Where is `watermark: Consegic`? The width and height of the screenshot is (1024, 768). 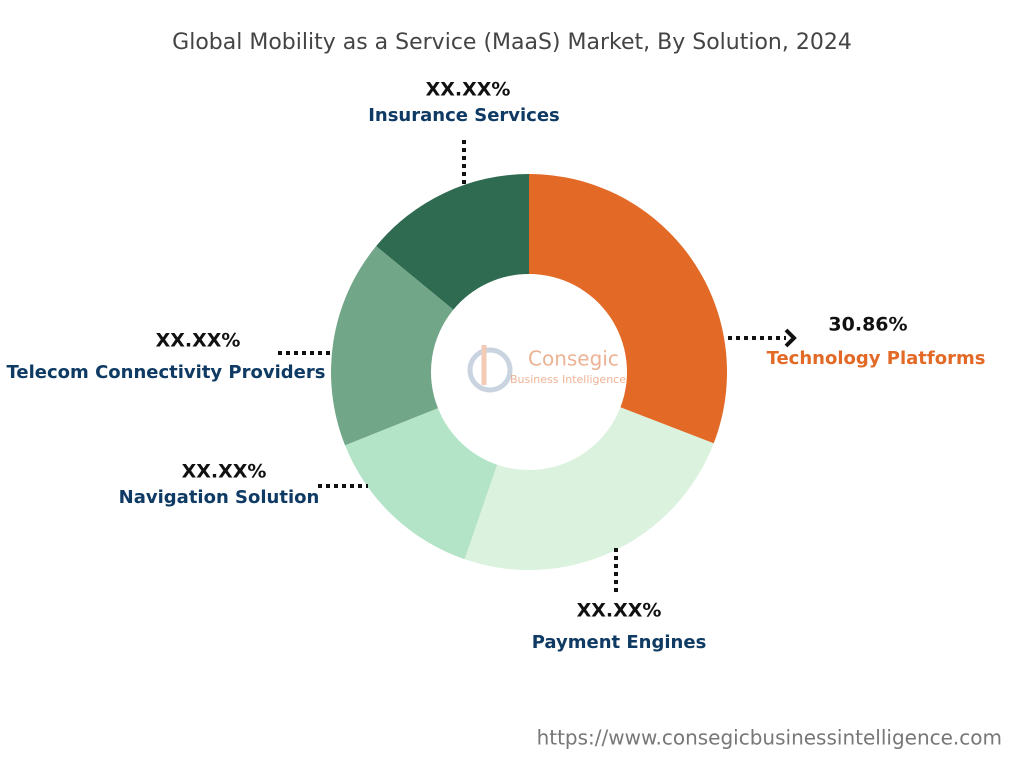
watermark: Consegic is located at coordinates (573, 359).